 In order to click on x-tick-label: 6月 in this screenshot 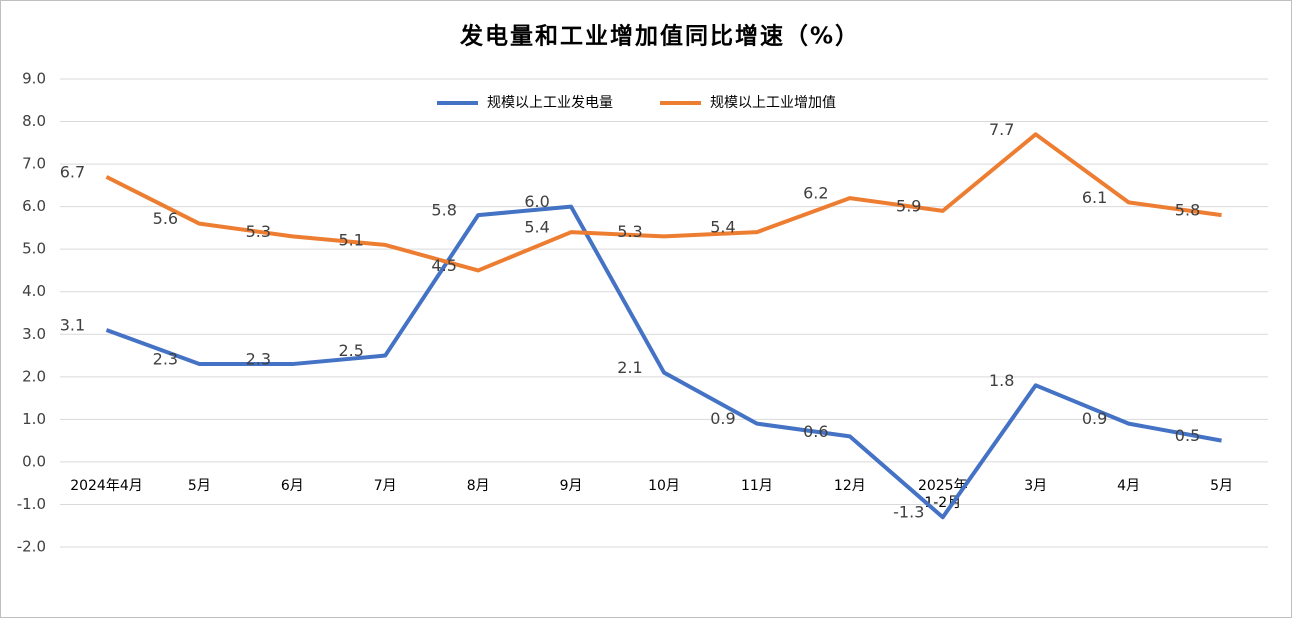, I will do `click(292, 486)`.